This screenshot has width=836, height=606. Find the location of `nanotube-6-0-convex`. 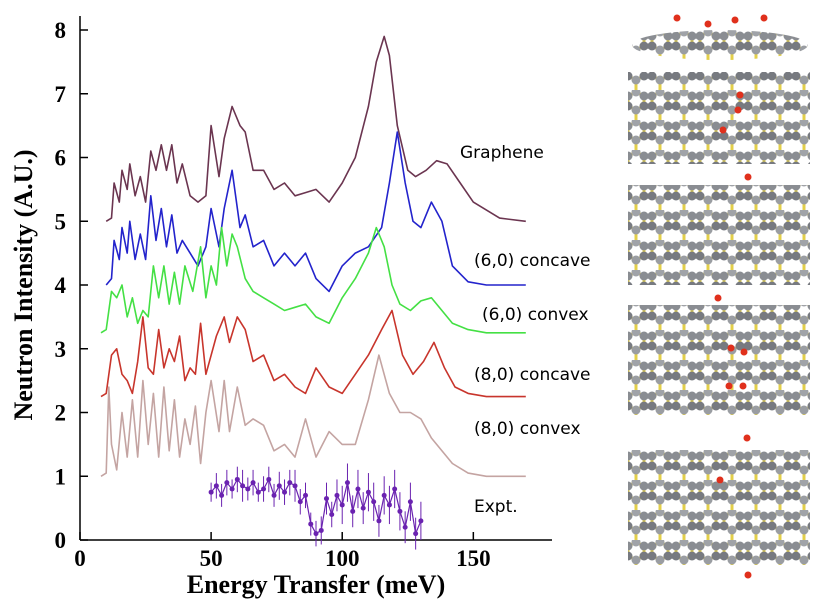

nanotube-6-0-convex is located at coordinates (719, 235).